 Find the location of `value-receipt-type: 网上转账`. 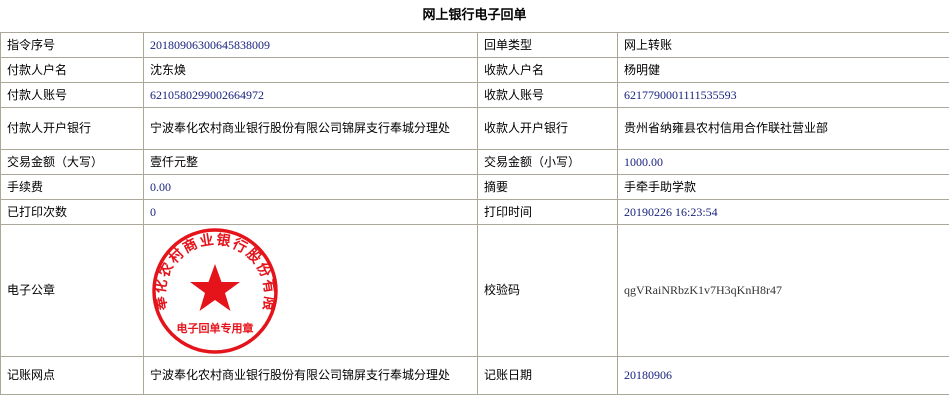

value-receipt-type: 网上转账 is located at coordinates (783, 45).